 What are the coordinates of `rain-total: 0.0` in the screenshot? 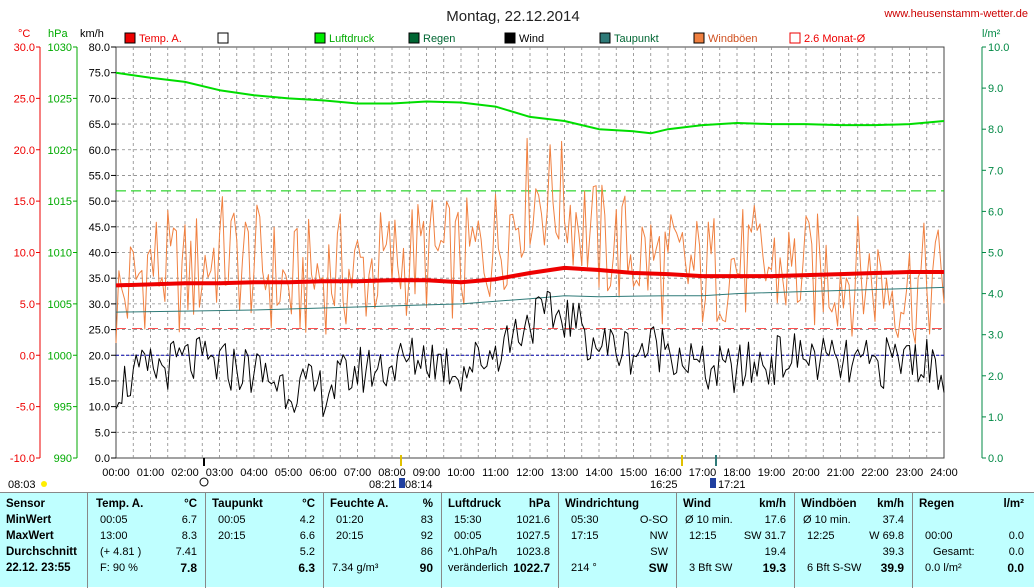 It's located at (1016, 552).